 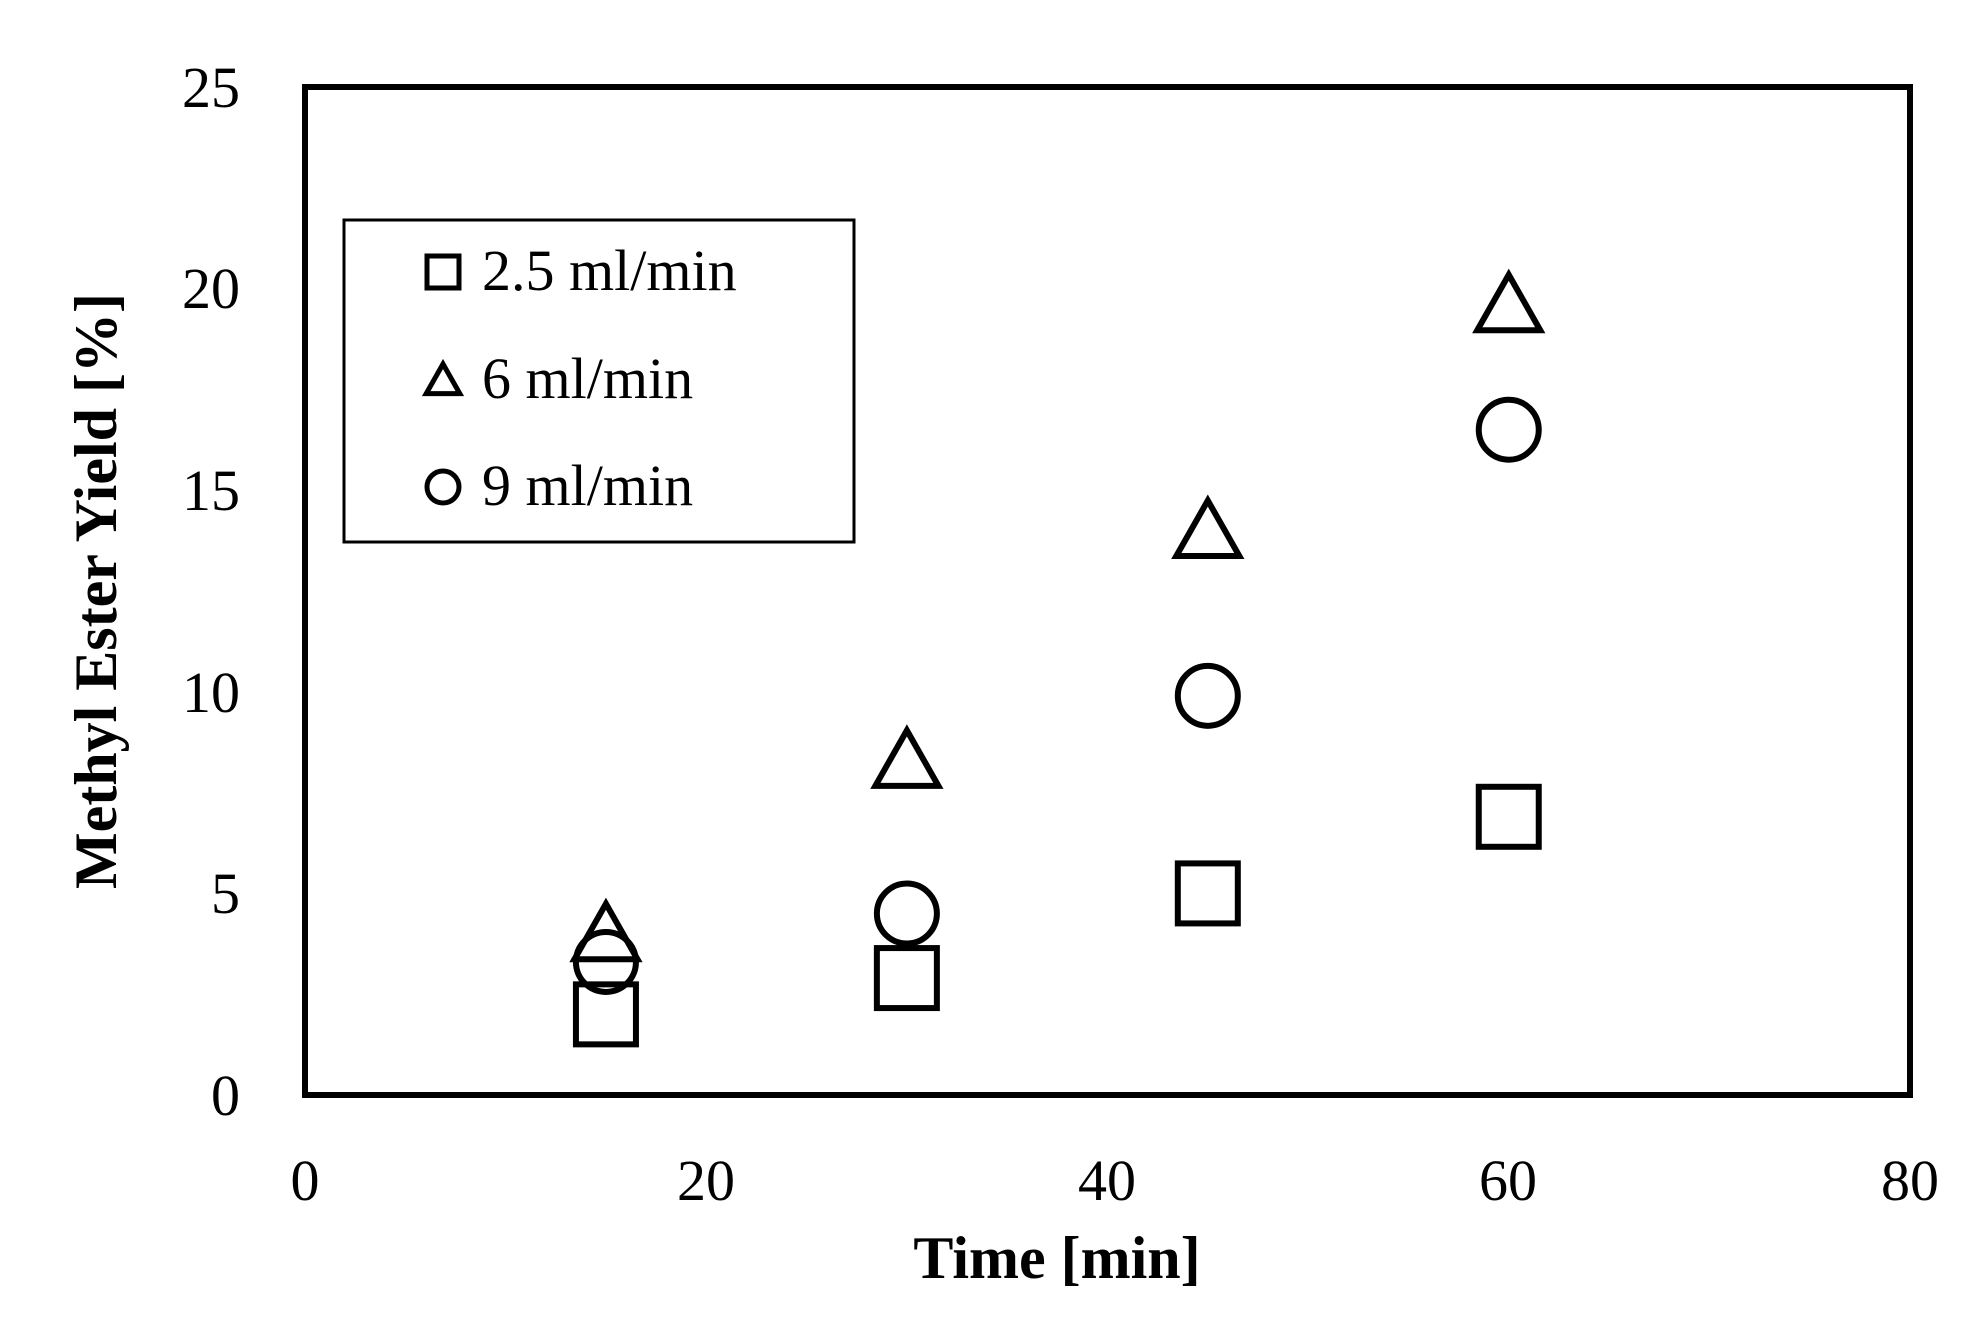 I want to click on y-tick-label: 25, so click(x=211, y=87).